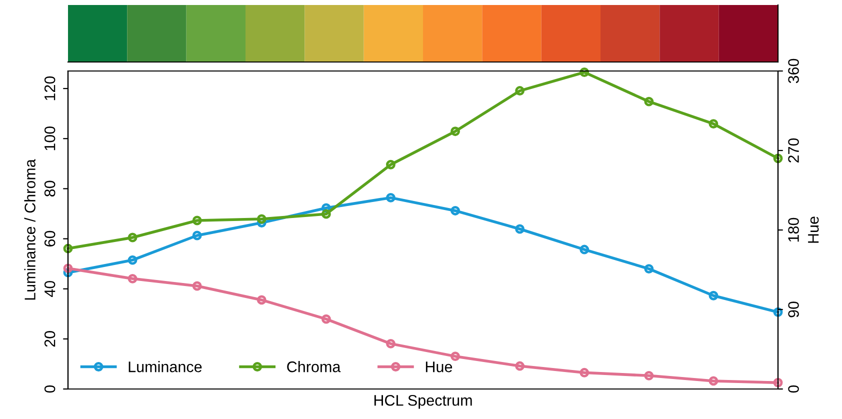  What do you see at coordinates (793, 310) in the screenshot?
I see `y2-tick-label: 90` at bounding box center [793, 310].